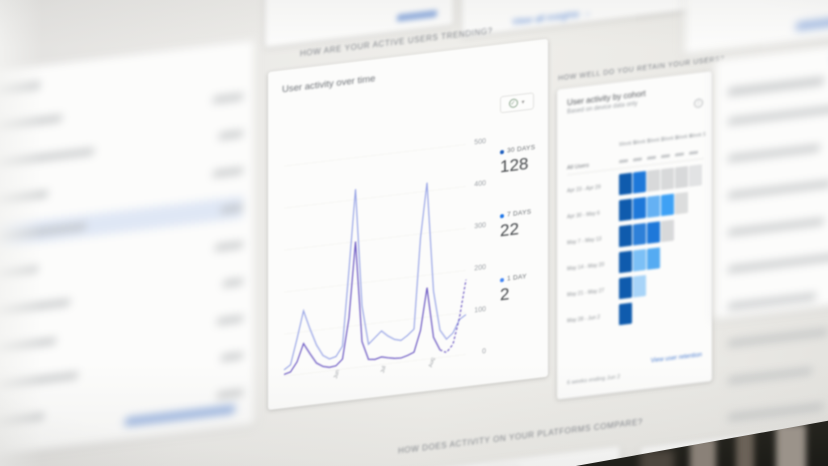 The width and height of the screenshot is (828, 466). What do you see at coordinates (480, 310) in the screenshot?
I see `y-axis-tick: 100` at bounding box center [480, 310].